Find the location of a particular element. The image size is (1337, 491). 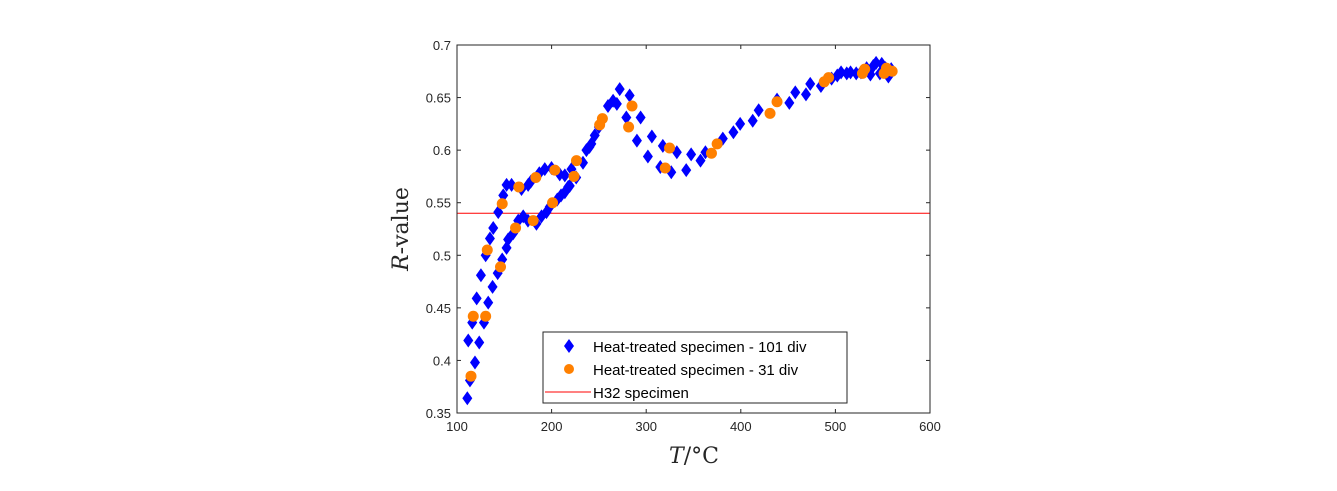

x-axis-label-unit: /°C is located at coordinates (701, 456).